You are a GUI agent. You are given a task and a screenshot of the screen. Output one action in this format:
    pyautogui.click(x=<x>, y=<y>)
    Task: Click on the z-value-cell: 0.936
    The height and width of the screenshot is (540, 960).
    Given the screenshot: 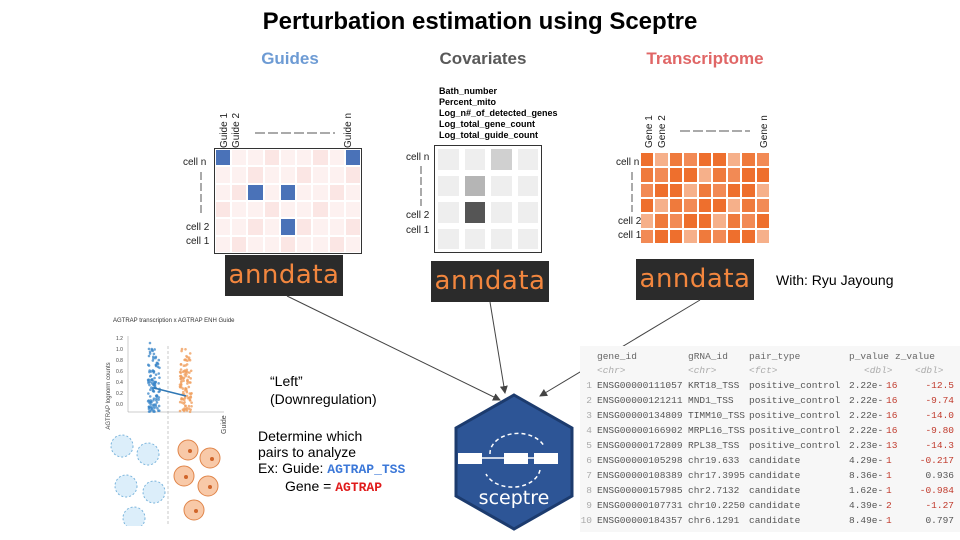 What is the action you would take?
    pyautogui.click(x=939, y=475)
    